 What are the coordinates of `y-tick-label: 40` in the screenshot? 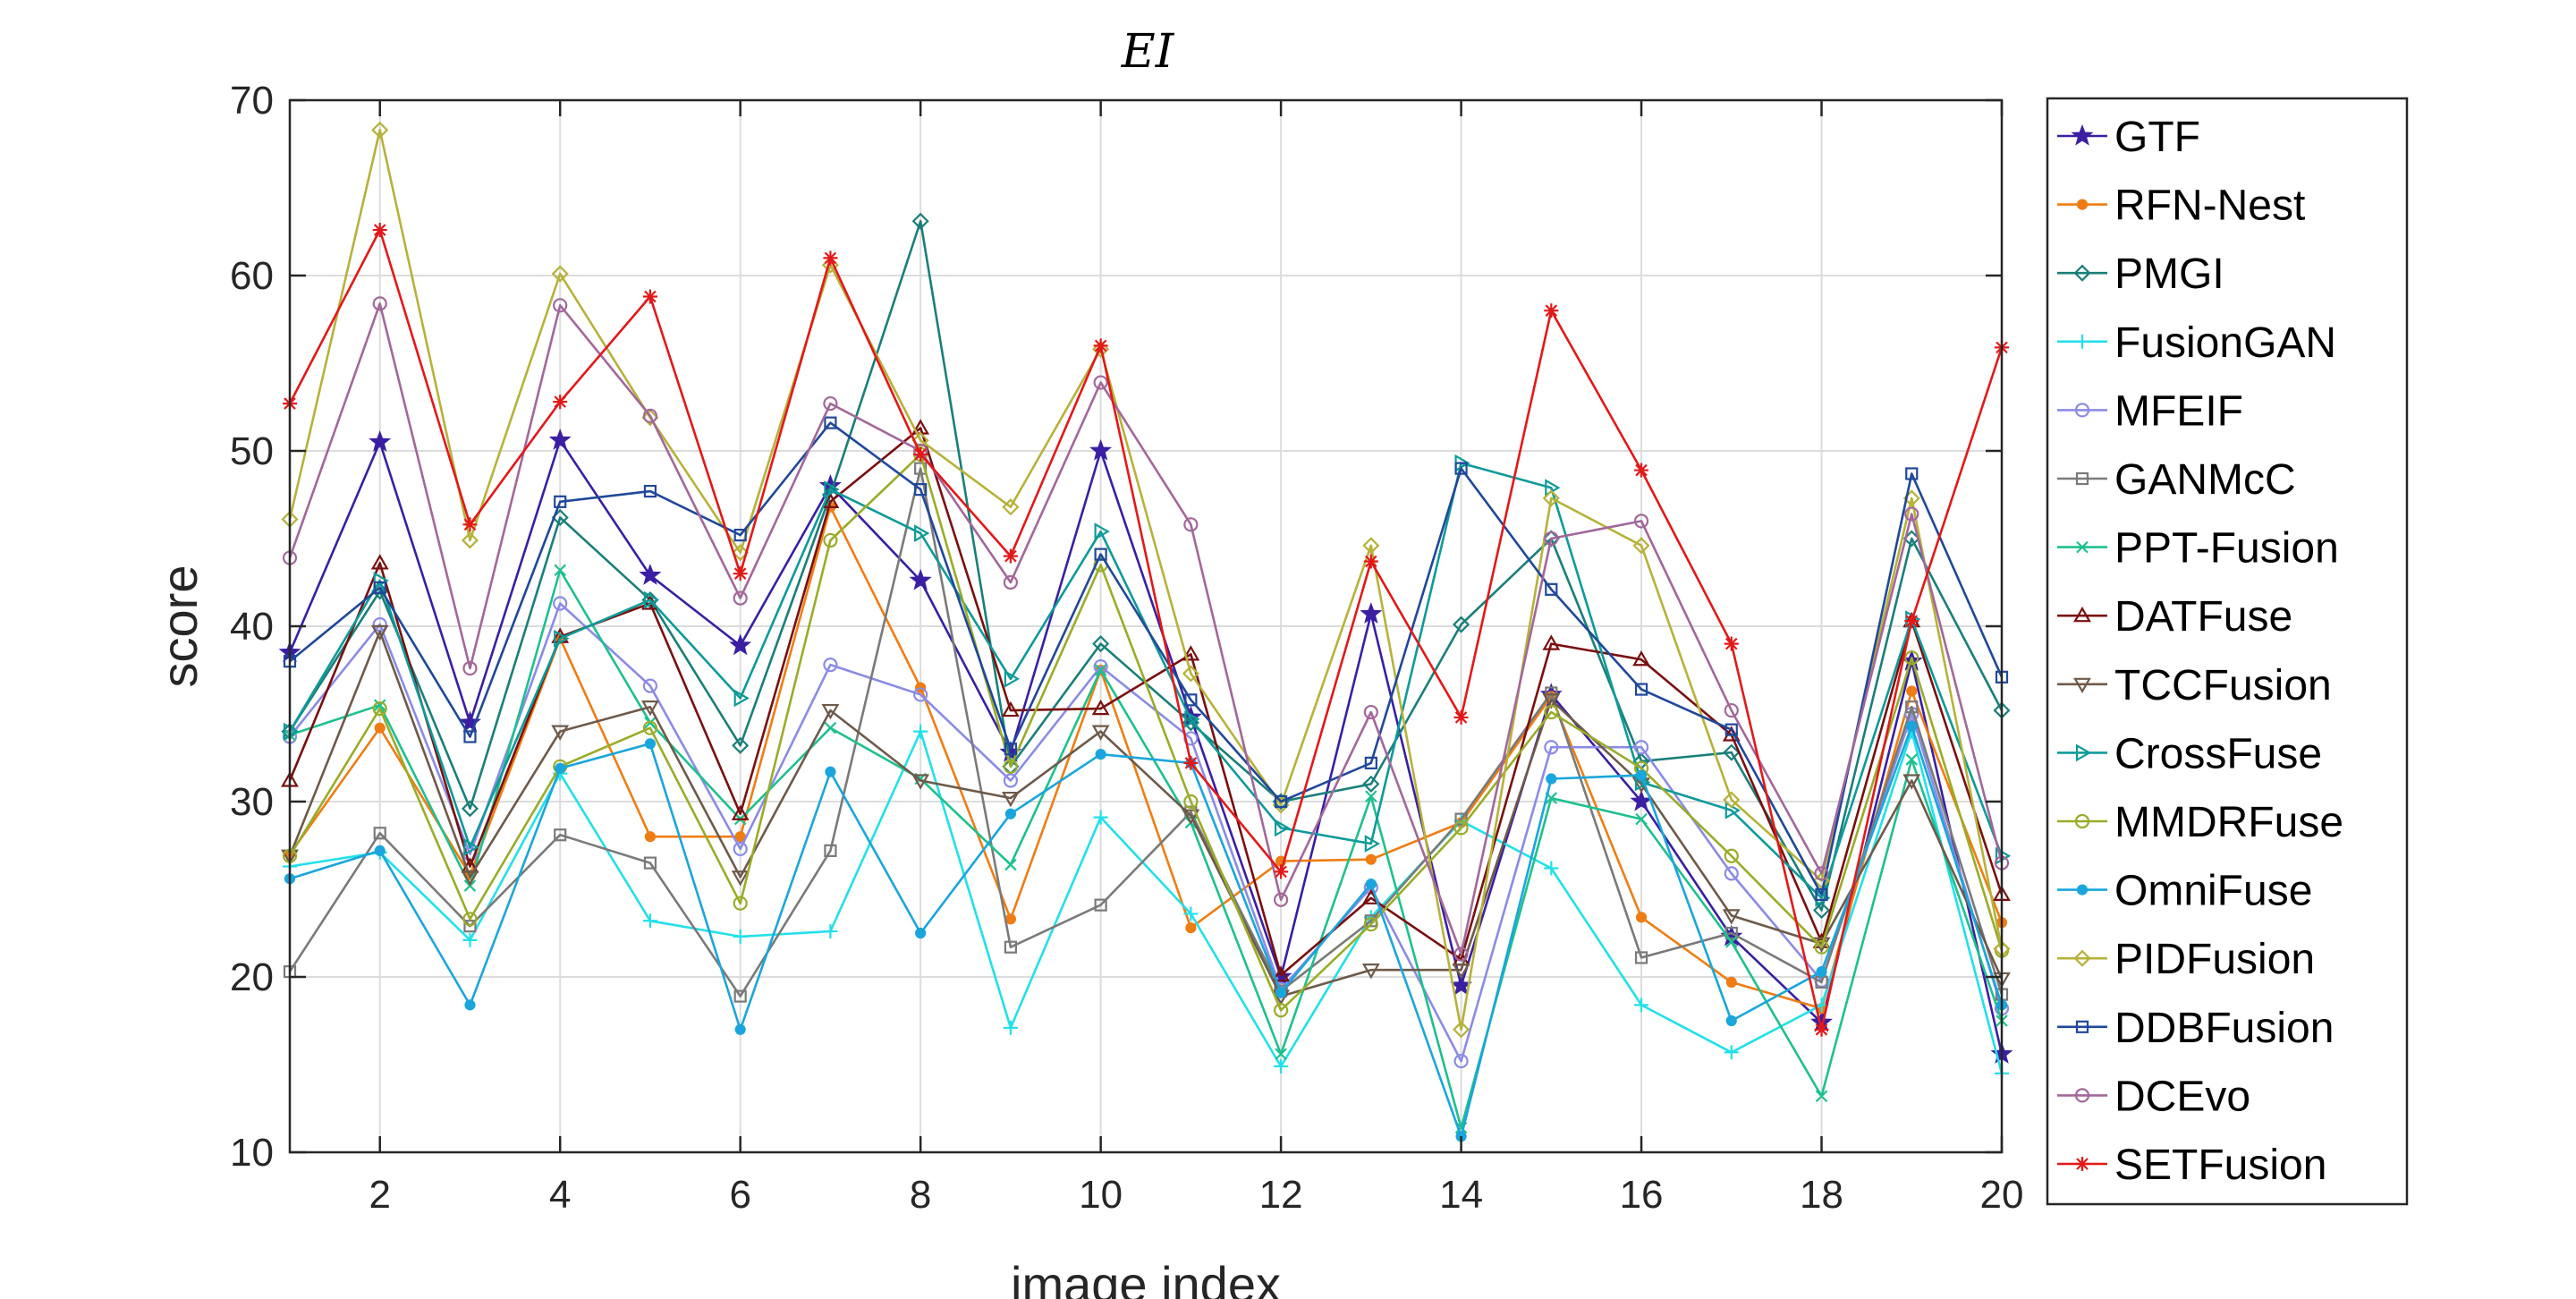 It's located at (252, 627).